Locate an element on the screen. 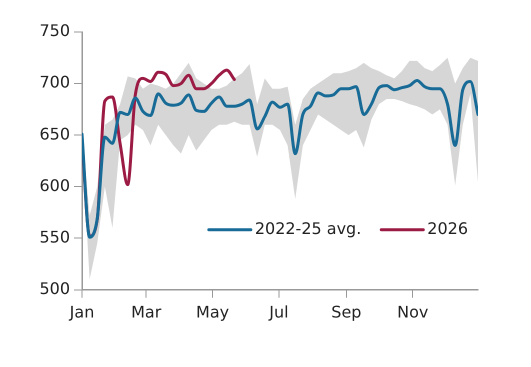 This screenshot has height=367, width=531. x-tick-label: Jul is located at coordinates (278, 312).